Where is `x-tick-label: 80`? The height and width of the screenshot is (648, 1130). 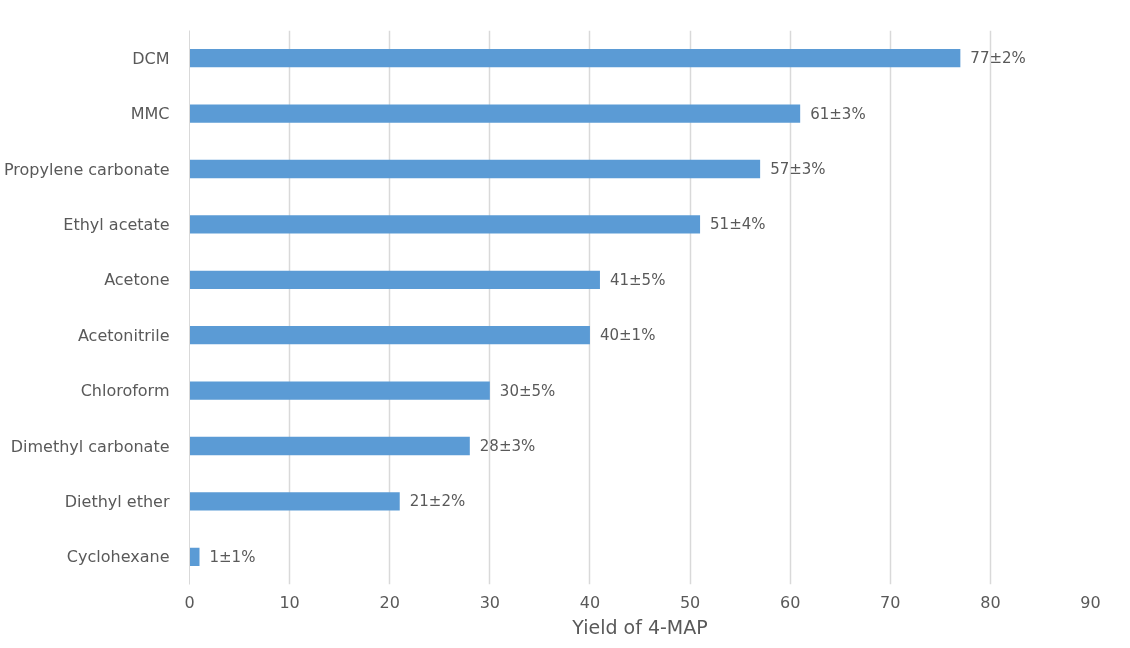 x-tick-label: 80 is located at coordinates (990, 602).